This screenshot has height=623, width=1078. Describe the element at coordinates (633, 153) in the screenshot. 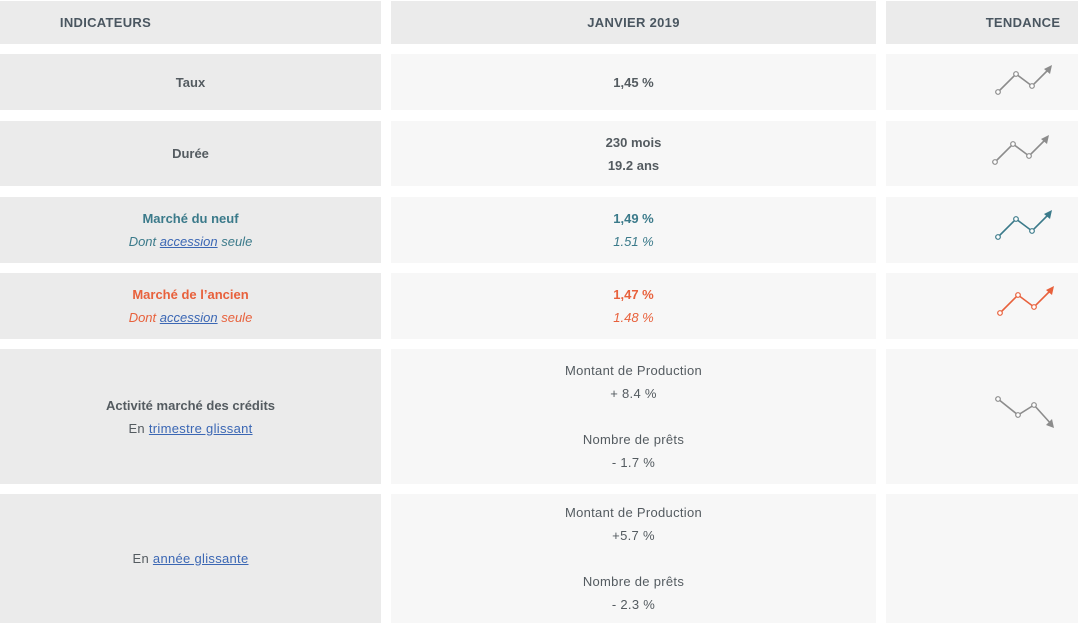

I see `row-duree-value-cell: 230 mois 19.2 ans` at that location.